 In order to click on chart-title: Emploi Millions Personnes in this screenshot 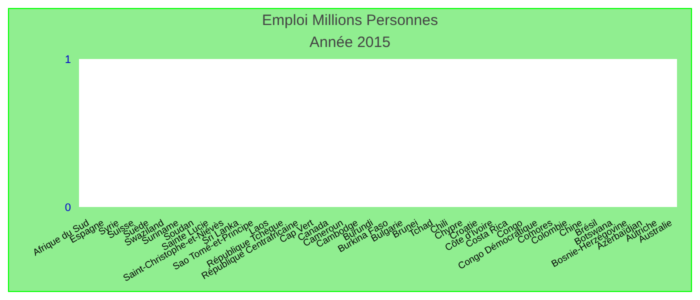, I will do `click(350, 20)`.